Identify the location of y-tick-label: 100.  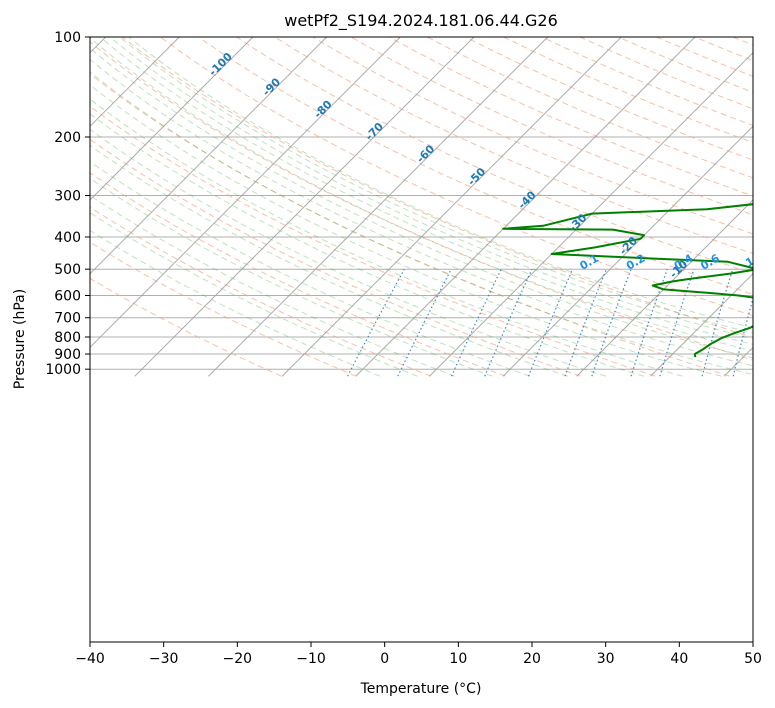
(67, 38).